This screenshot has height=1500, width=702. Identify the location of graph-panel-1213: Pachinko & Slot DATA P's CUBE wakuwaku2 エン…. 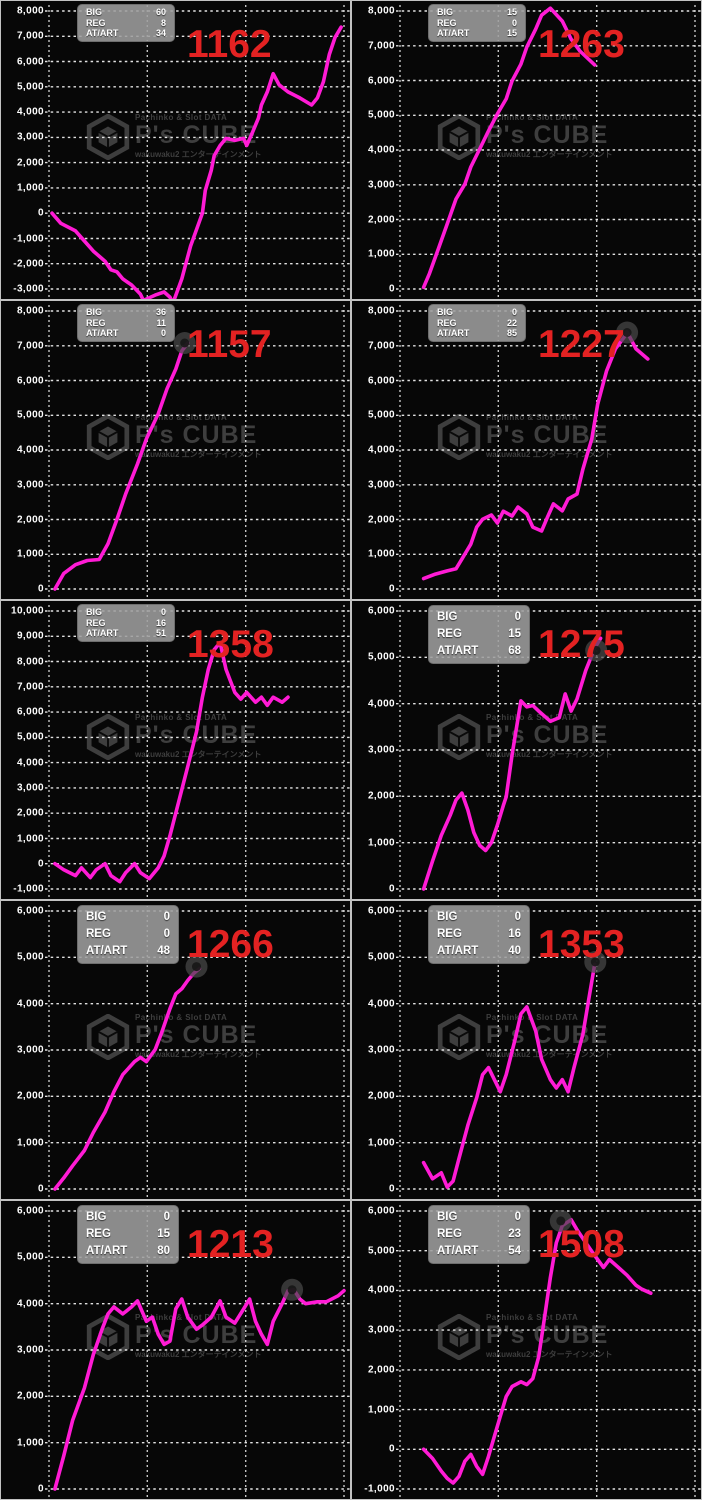
(175, 1350).